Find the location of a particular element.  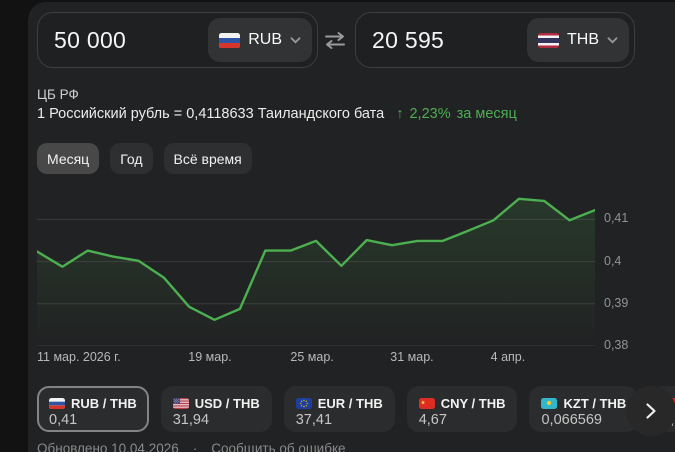

x-axis-tick-label: 19 мар. is located at coordinates (210, 357).